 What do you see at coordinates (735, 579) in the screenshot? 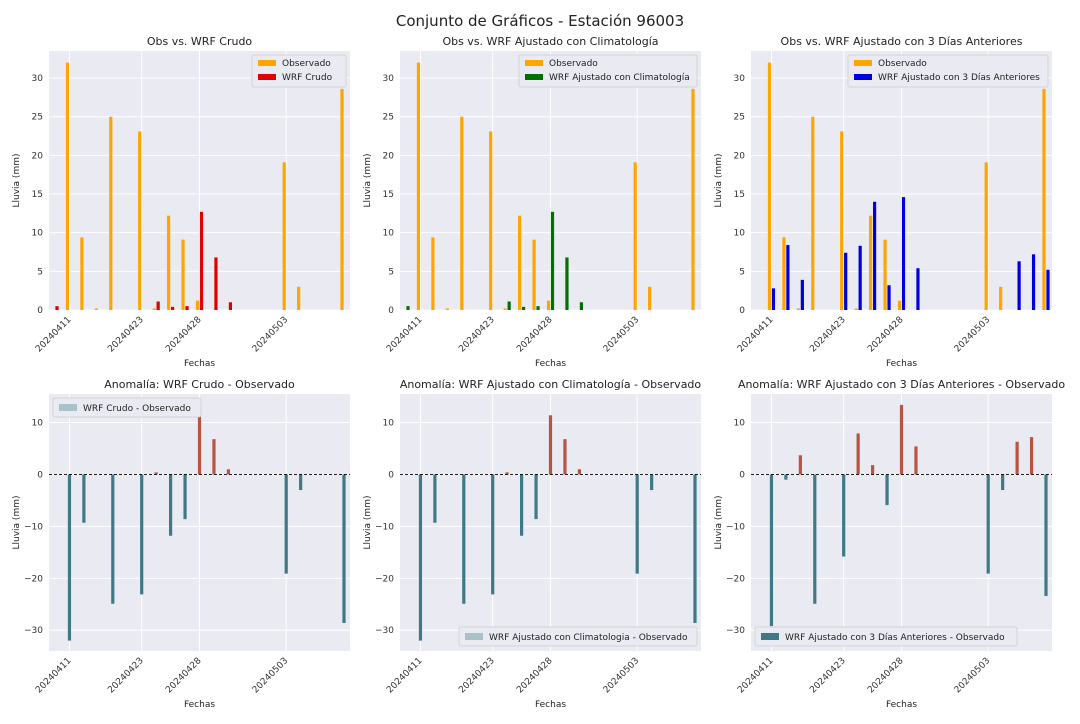
I see `y-tick-label: −20` at bounding box center [735, 579].